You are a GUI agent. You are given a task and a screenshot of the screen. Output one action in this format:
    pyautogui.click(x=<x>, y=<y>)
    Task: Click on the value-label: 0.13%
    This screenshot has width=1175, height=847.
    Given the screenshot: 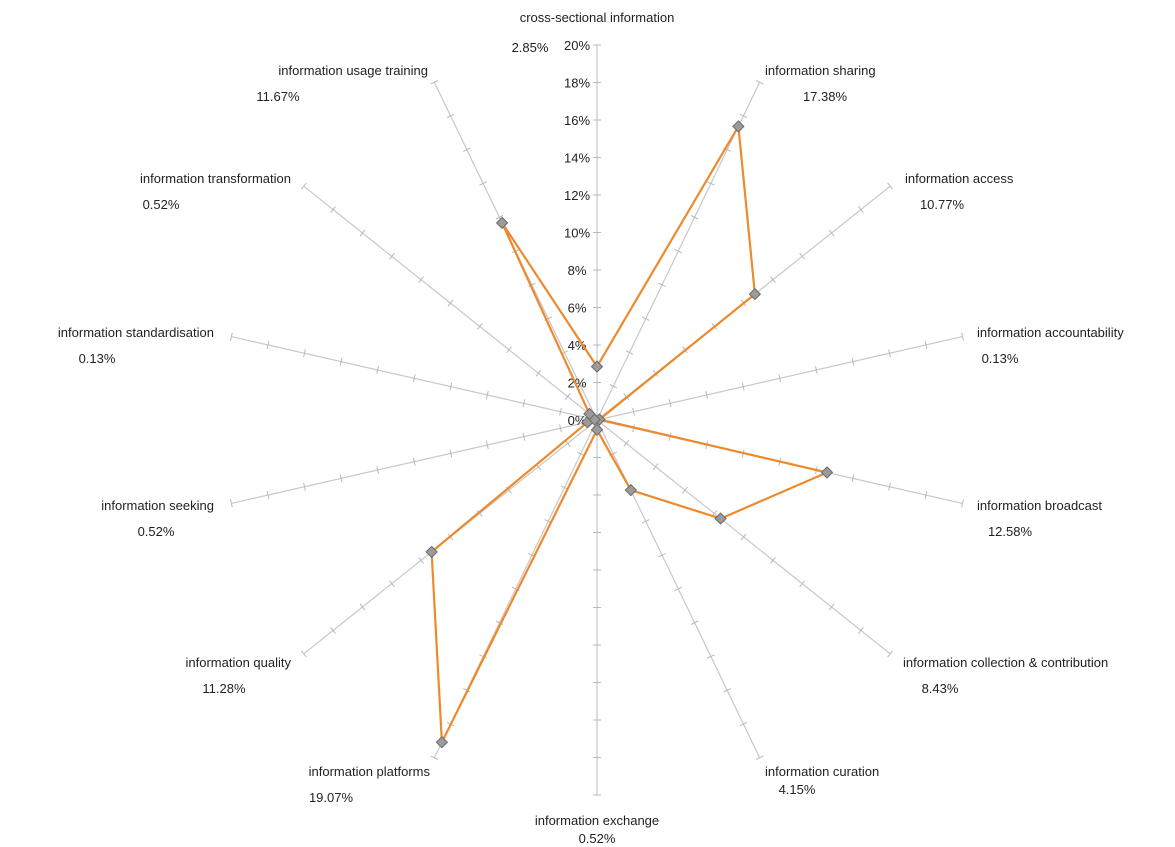 What is the action you would take?
    pyautogui.click(x=1000, y=358)
    